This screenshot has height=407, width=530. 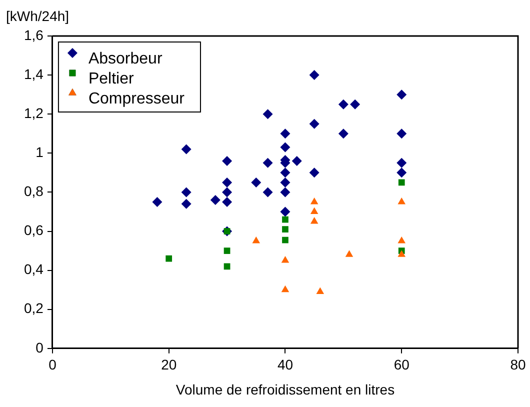 What do you see at coordinates (34, 74) in the screenshot?
I see `y-tick-label: 1,4` at bounding box center [34, 74].